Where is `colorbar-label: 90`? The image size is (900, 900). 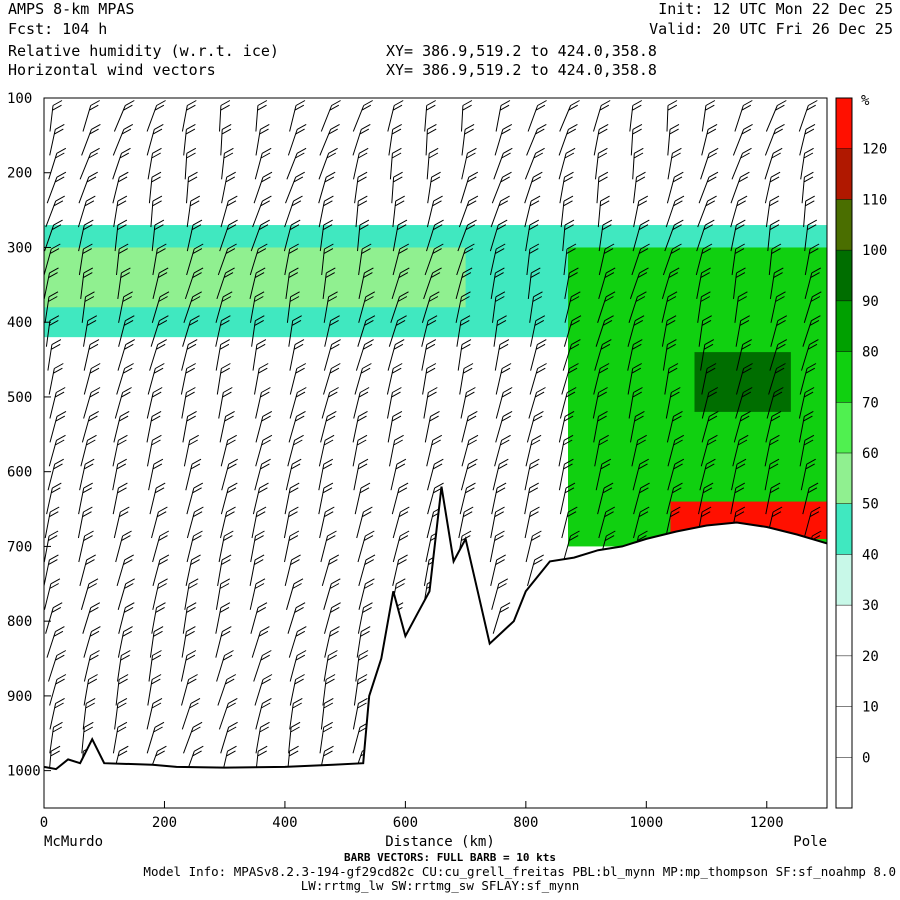 colorbar-label: 90 is located at coordinates (870, 302).